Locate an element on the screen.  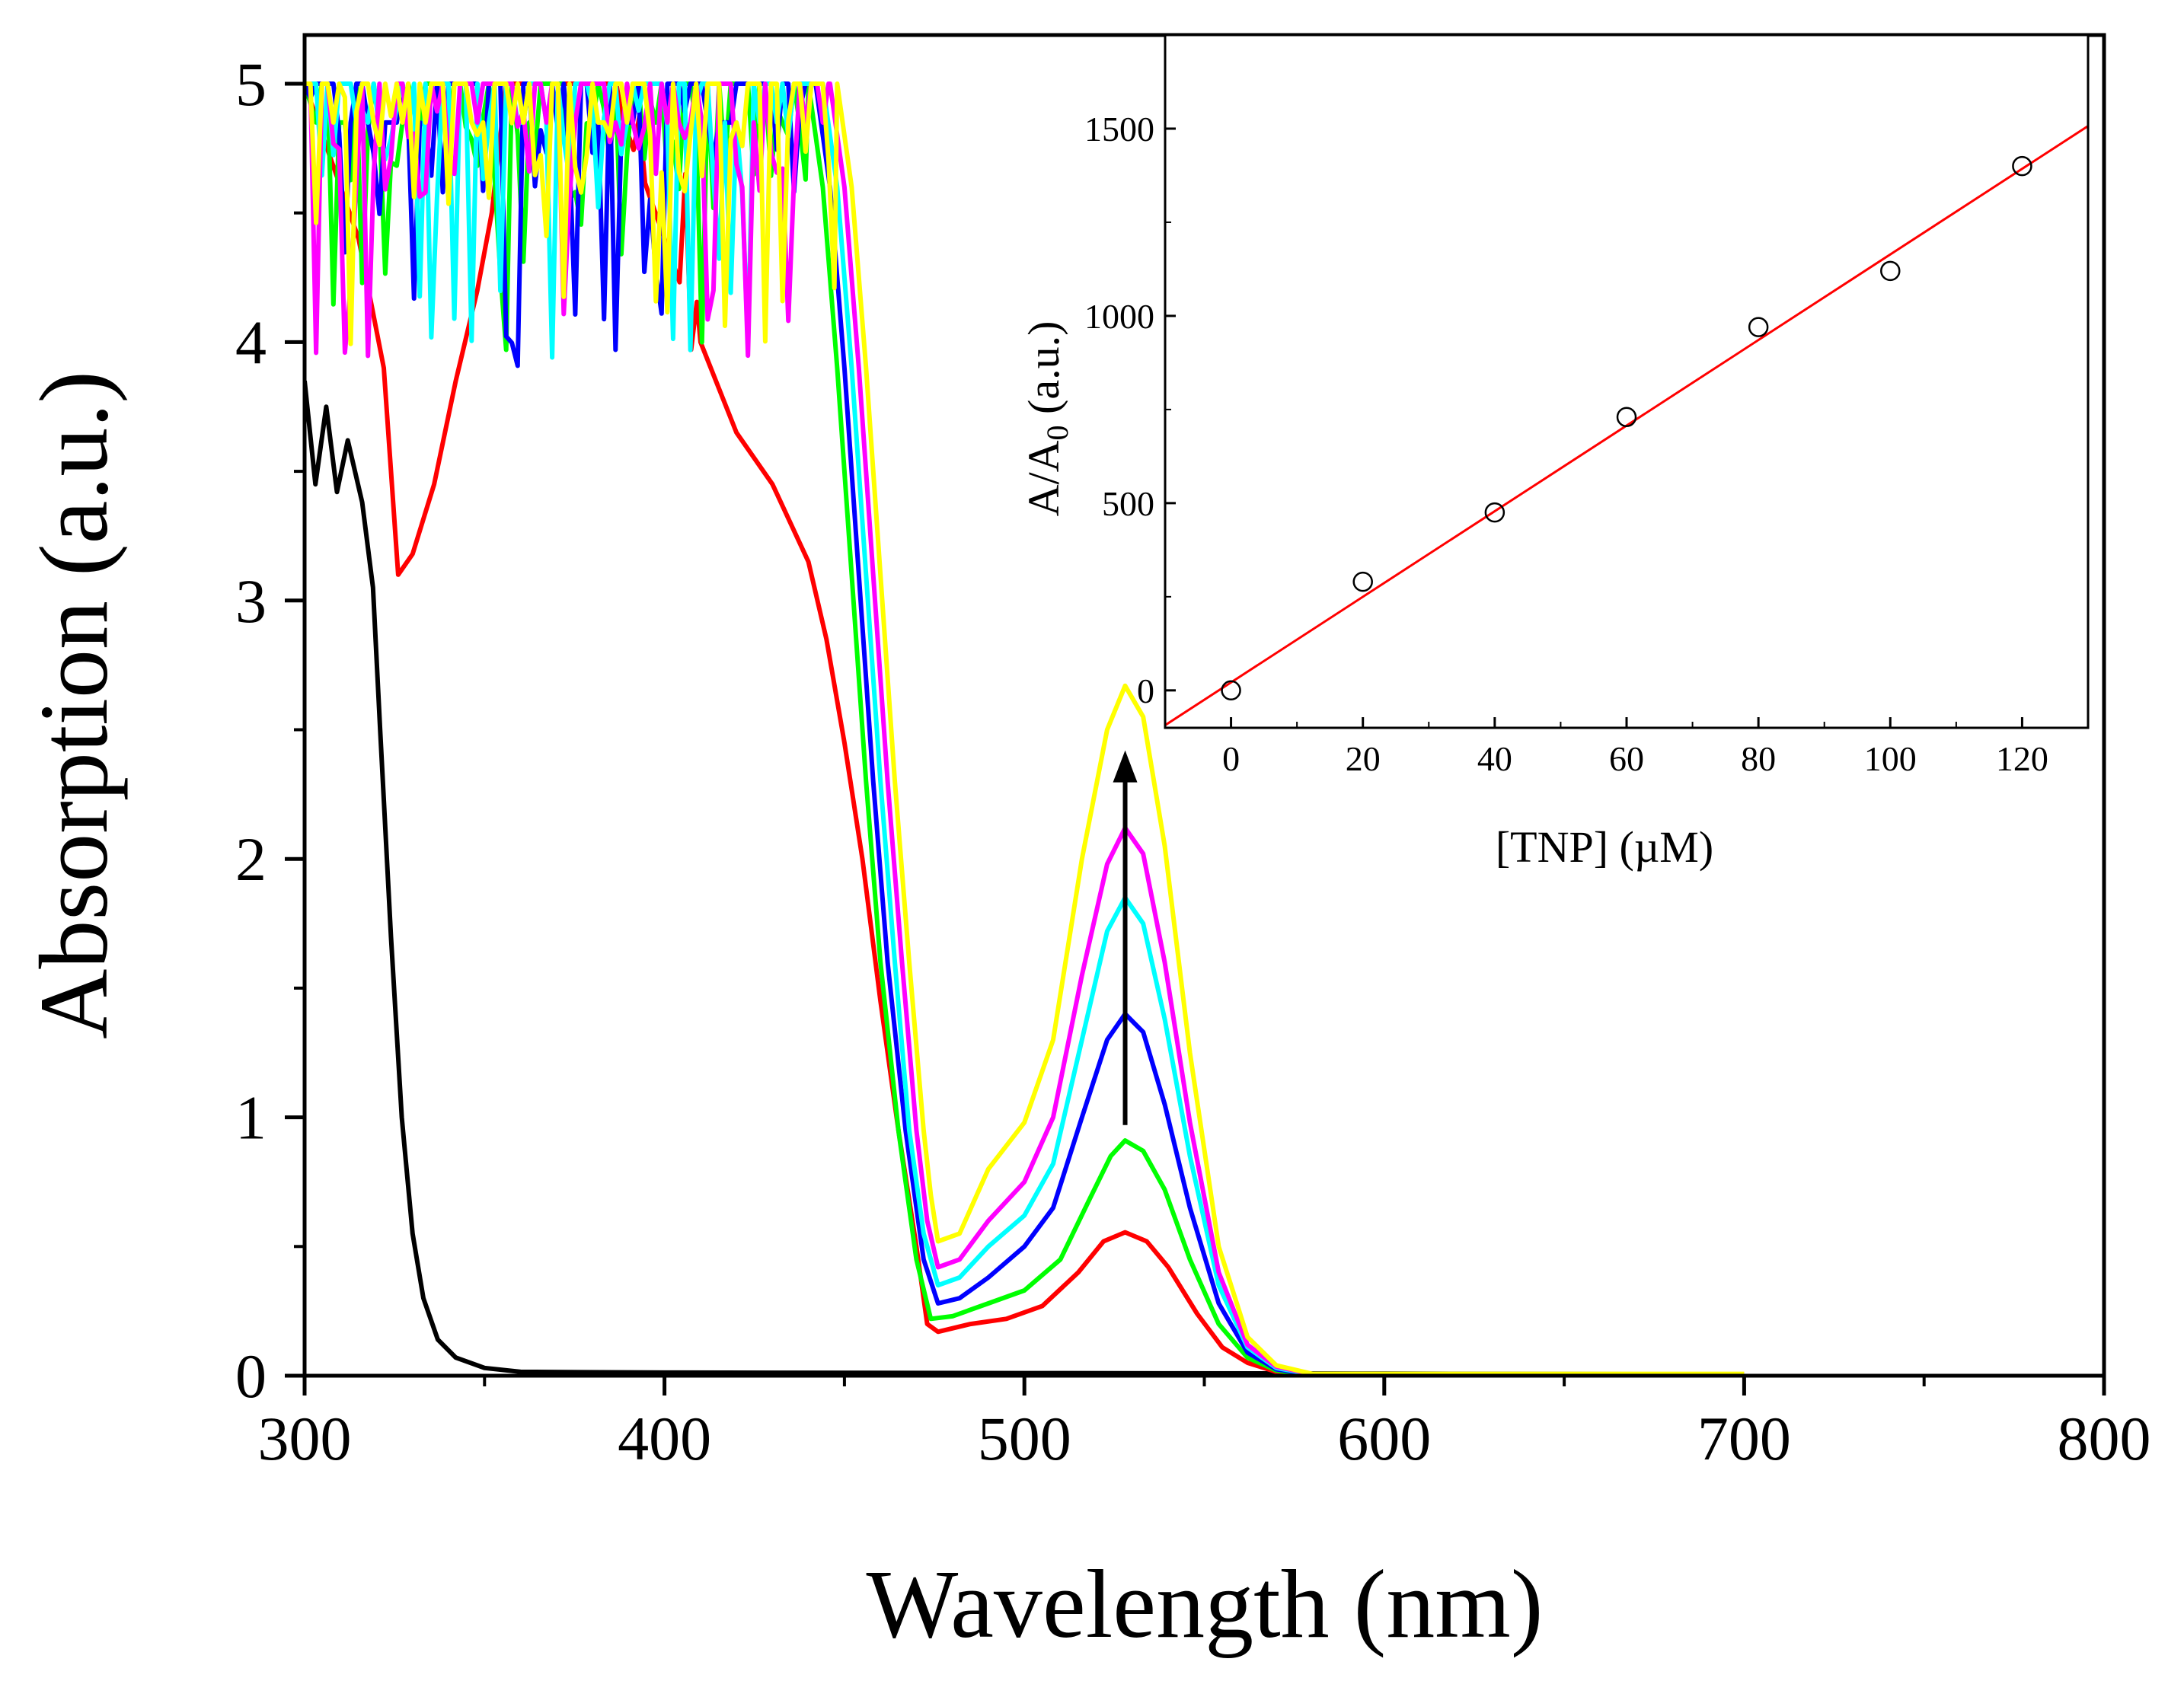
inset-y-axis-label: A/A0 (a.u.) is located at coordinates (1046, 419).